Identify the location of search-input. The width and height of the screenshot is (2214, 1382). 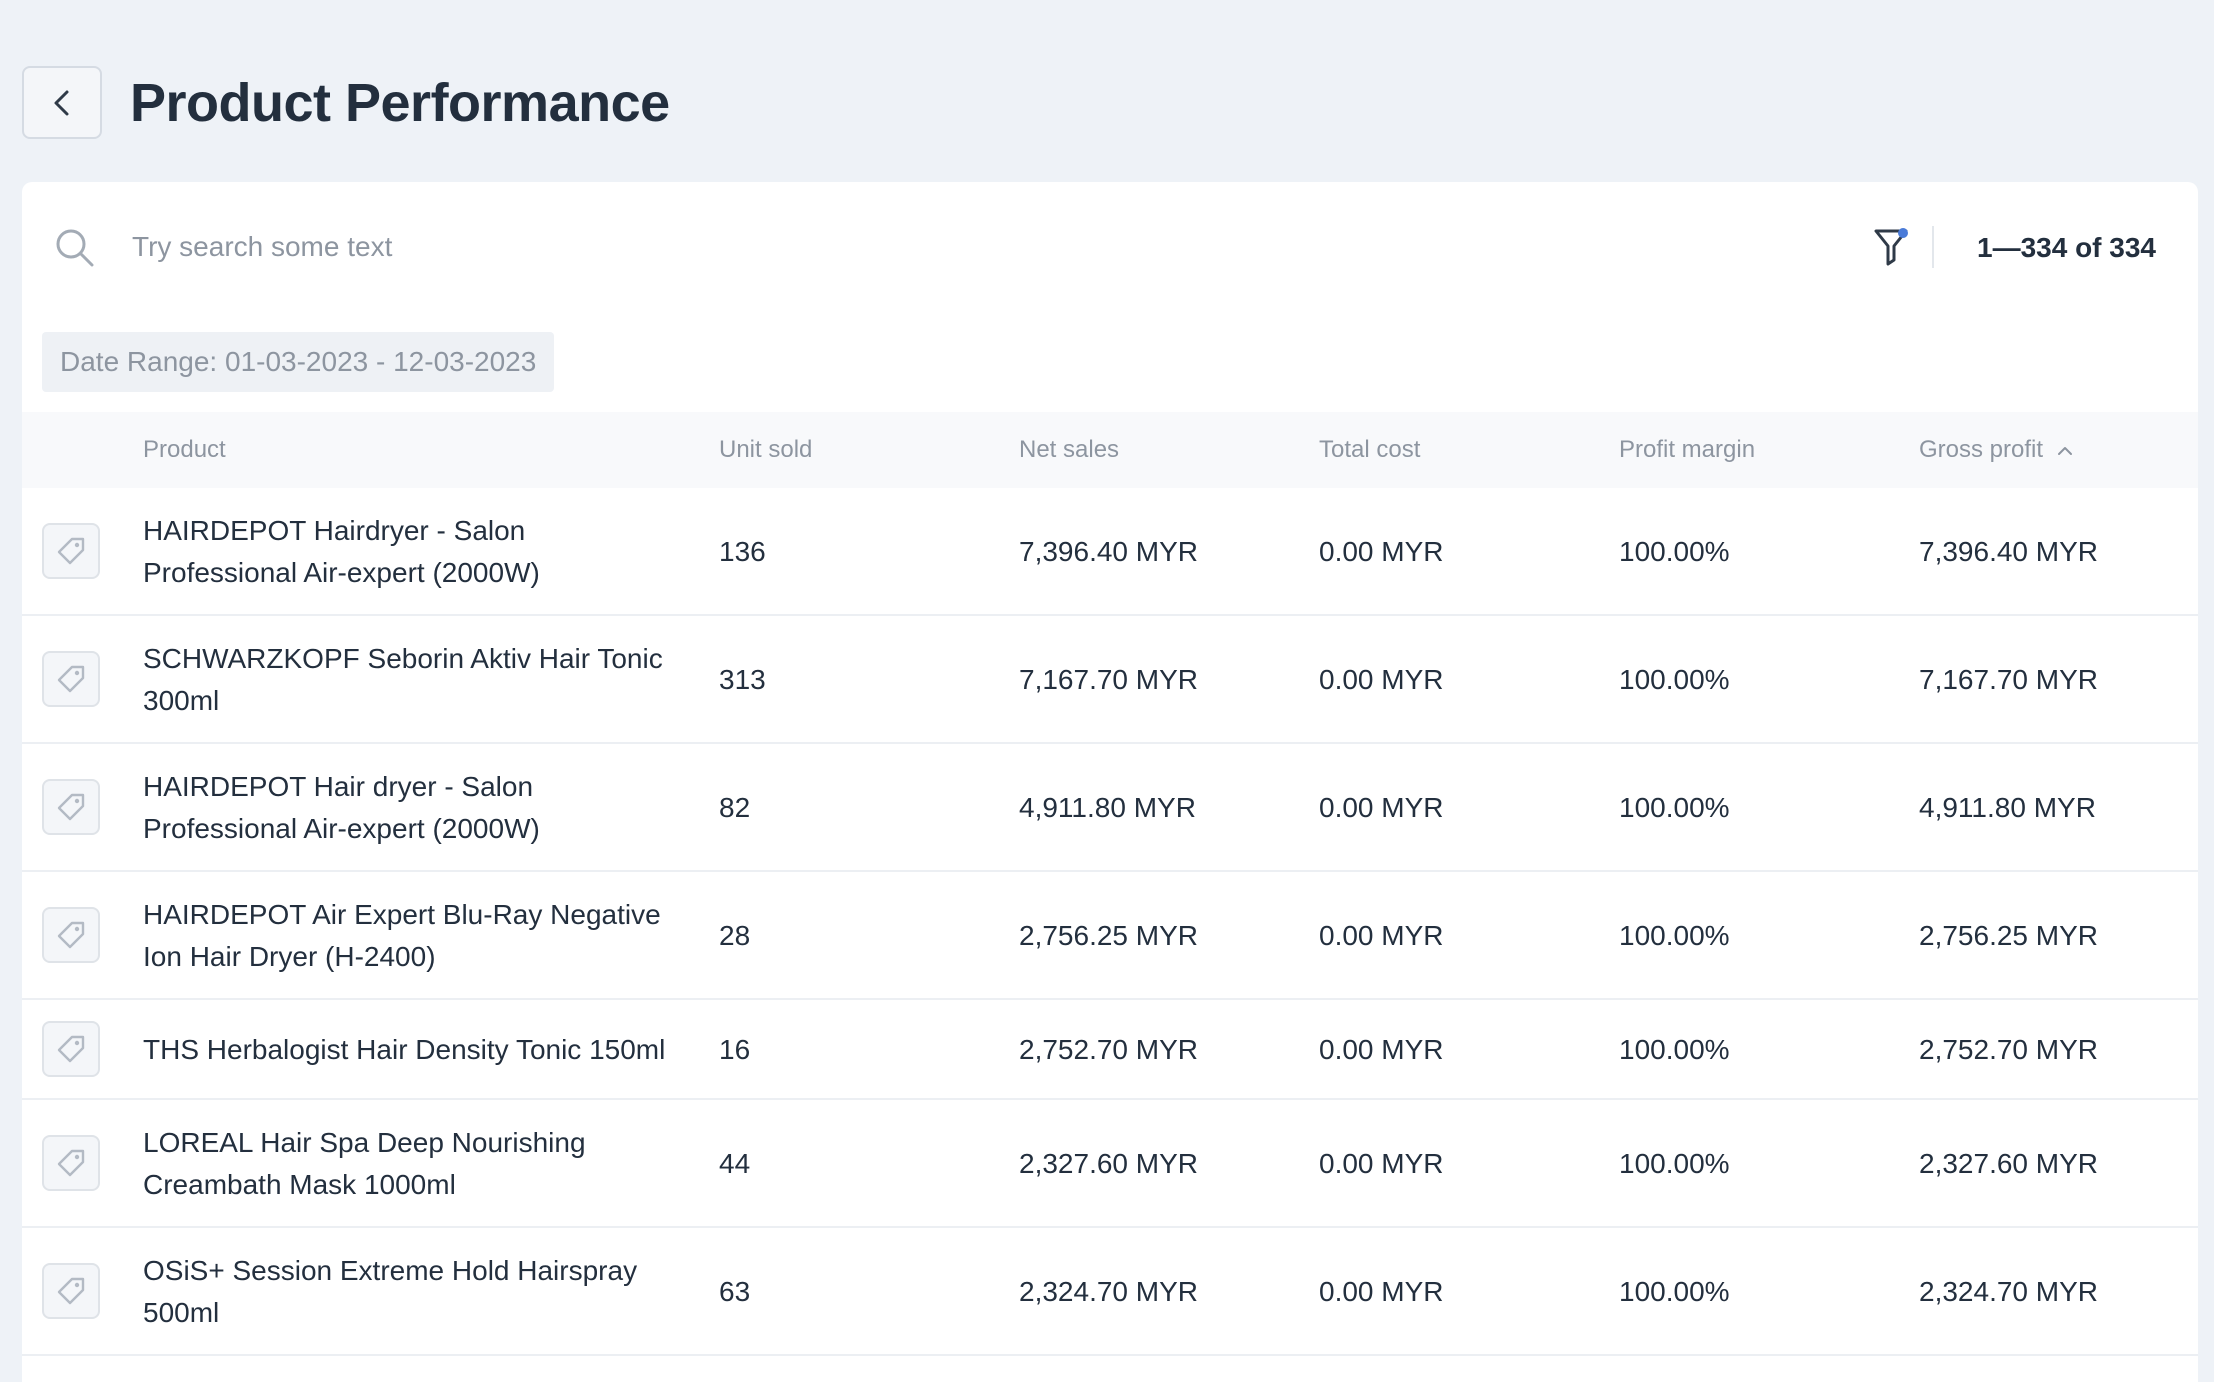
(932, 247).